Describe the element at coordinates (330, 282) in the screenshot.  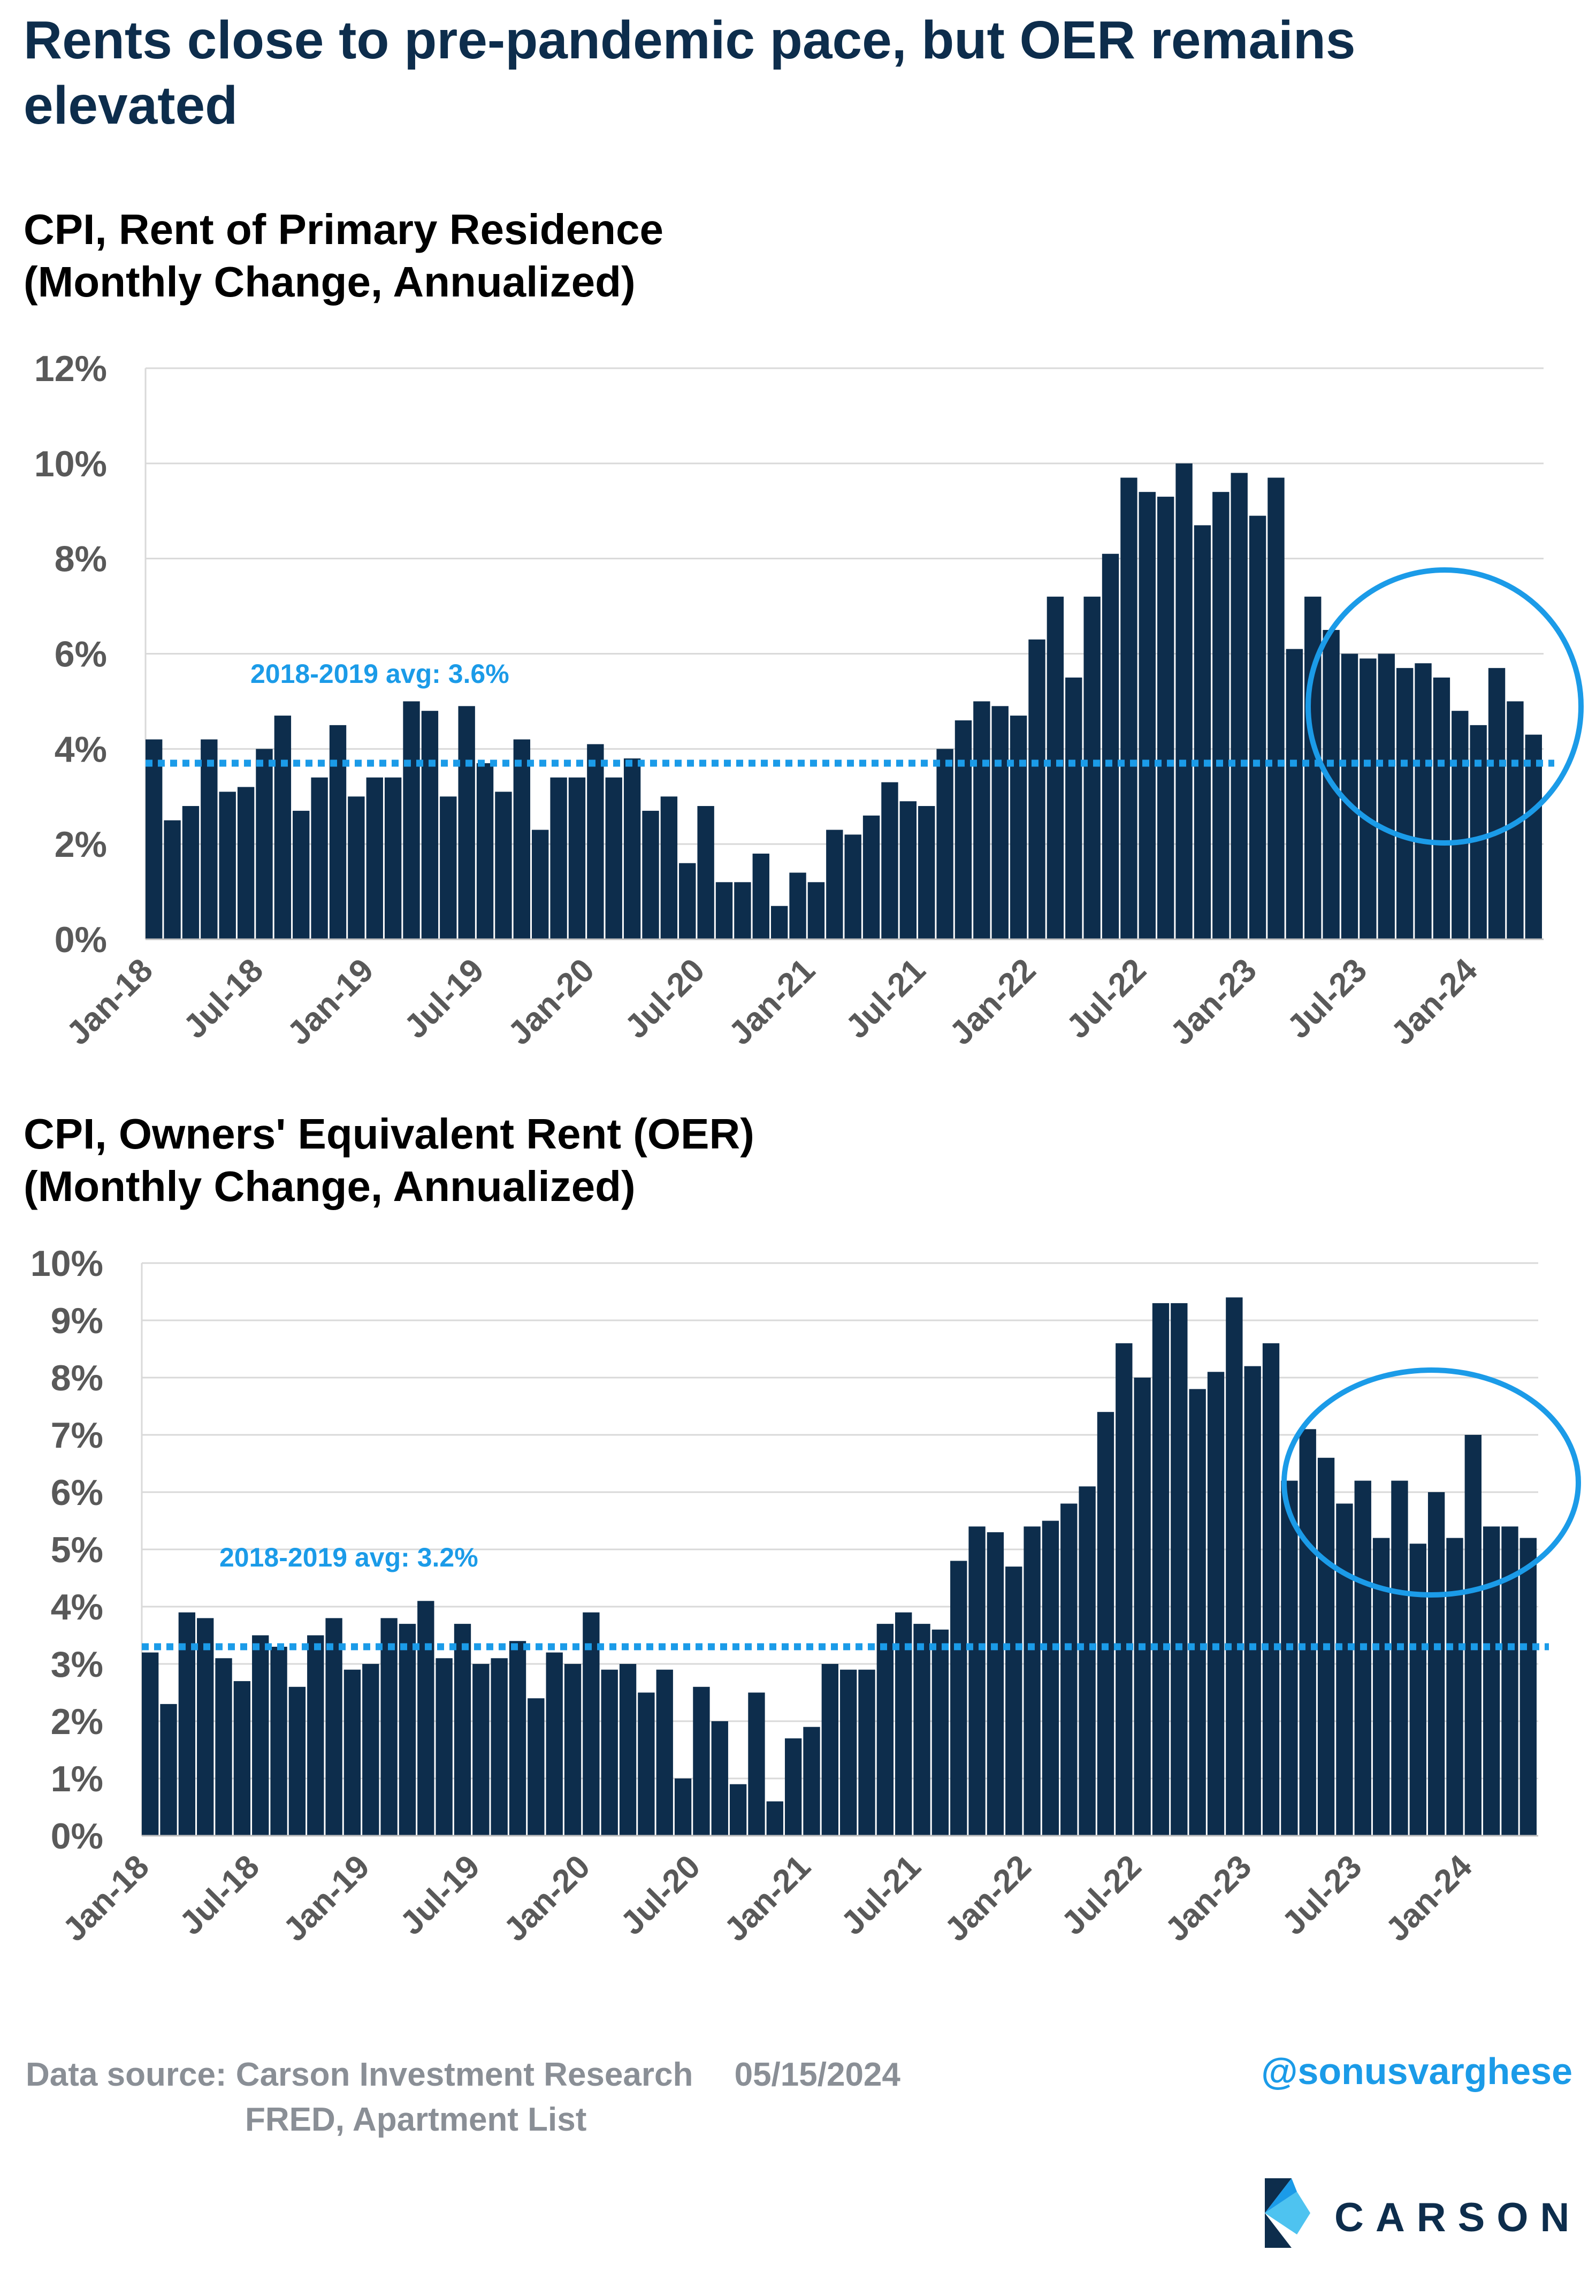
I see `rent-chart-title-line-2: (Monthly Change, Annualized)` at that location.